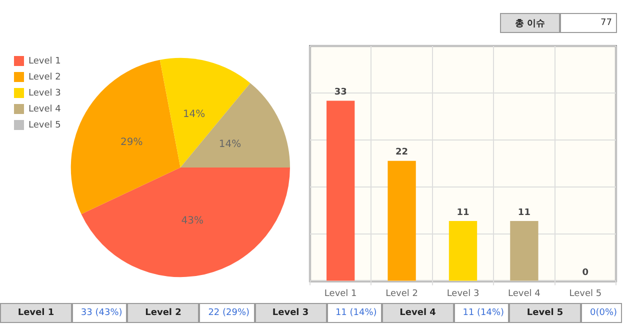 Image resolution: width=626 pixels, height=332 pixels. Describe the element at coordinates (192, 221) in the screenshot. I see `data-label: 43%` at that location.